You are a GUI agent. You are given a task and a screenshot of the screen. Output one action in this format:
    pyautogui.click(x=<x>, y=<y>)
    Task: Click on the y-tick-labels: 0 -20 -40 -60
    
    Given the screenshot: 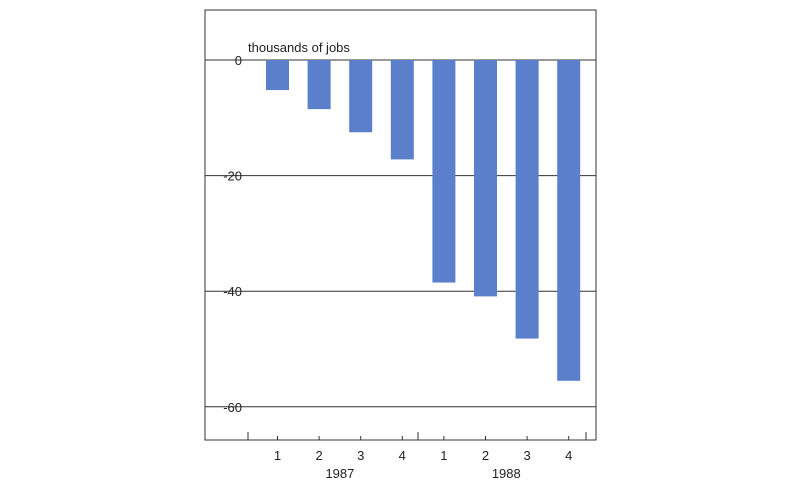 What is the action you would take?
    pyautogui.click(x=232, y=234)
    